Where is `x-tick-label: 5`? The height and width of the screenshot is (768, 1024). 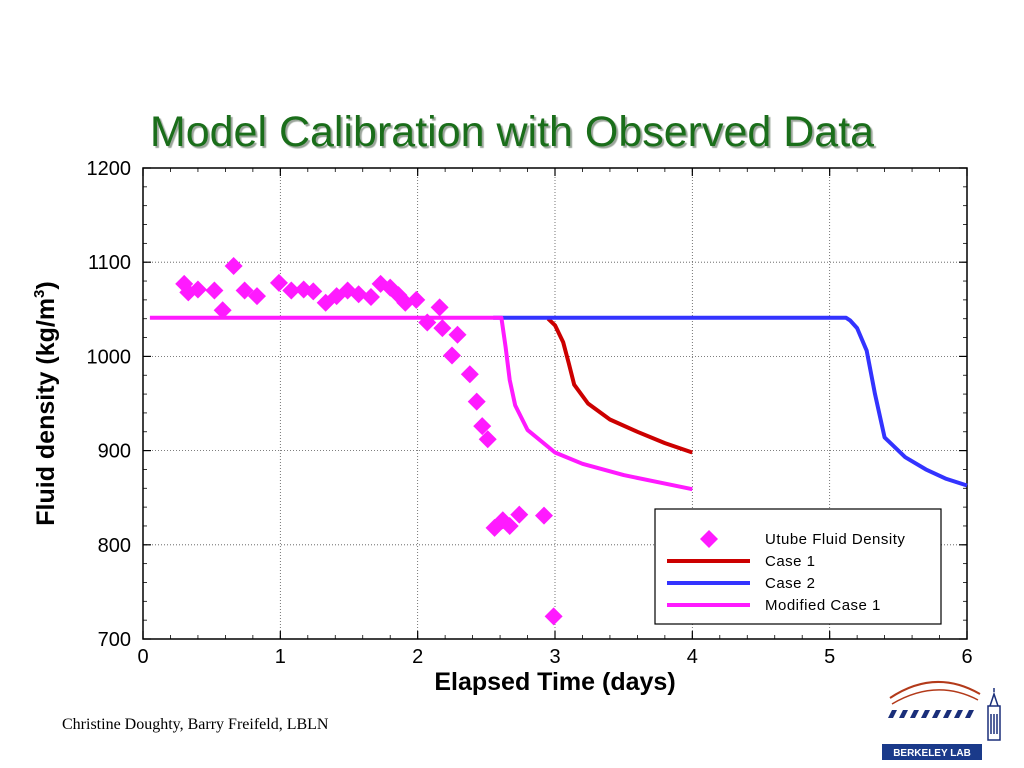 x-tick-label: 5 is located at coordinates (829, 657).